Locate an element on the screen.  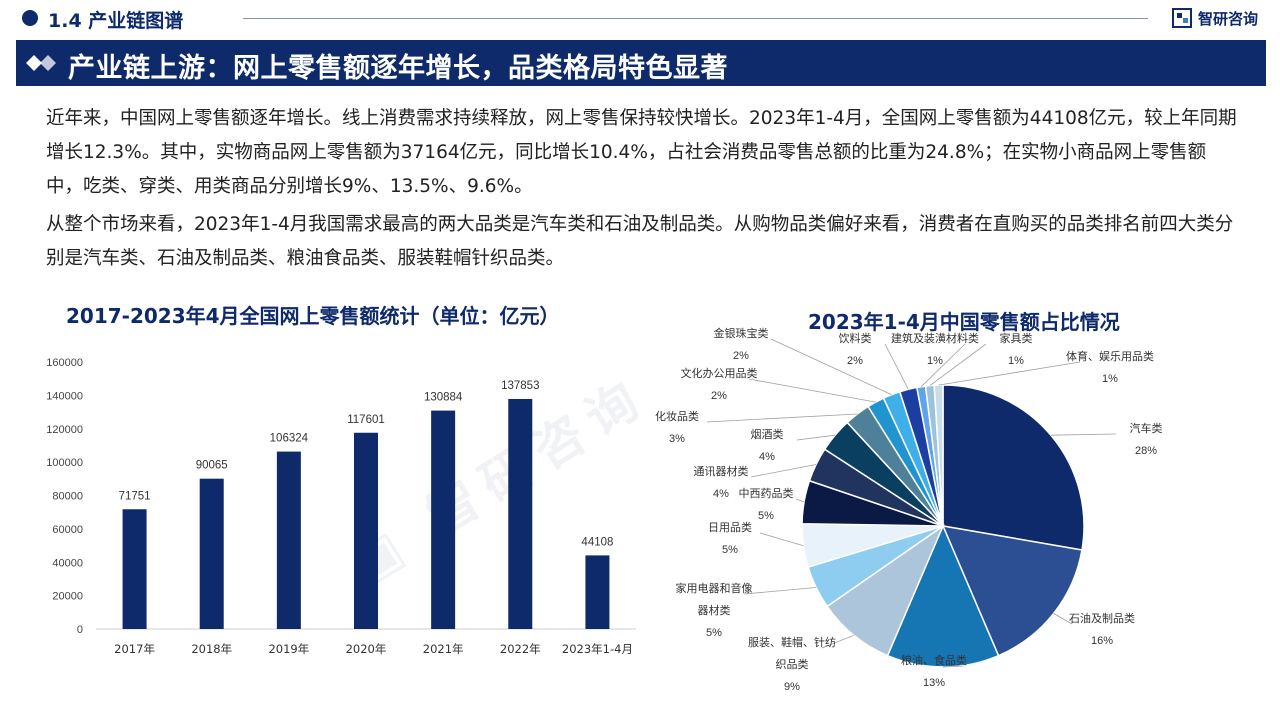
brand-name: 智研咨询 is located at coordinates (1228, 18).